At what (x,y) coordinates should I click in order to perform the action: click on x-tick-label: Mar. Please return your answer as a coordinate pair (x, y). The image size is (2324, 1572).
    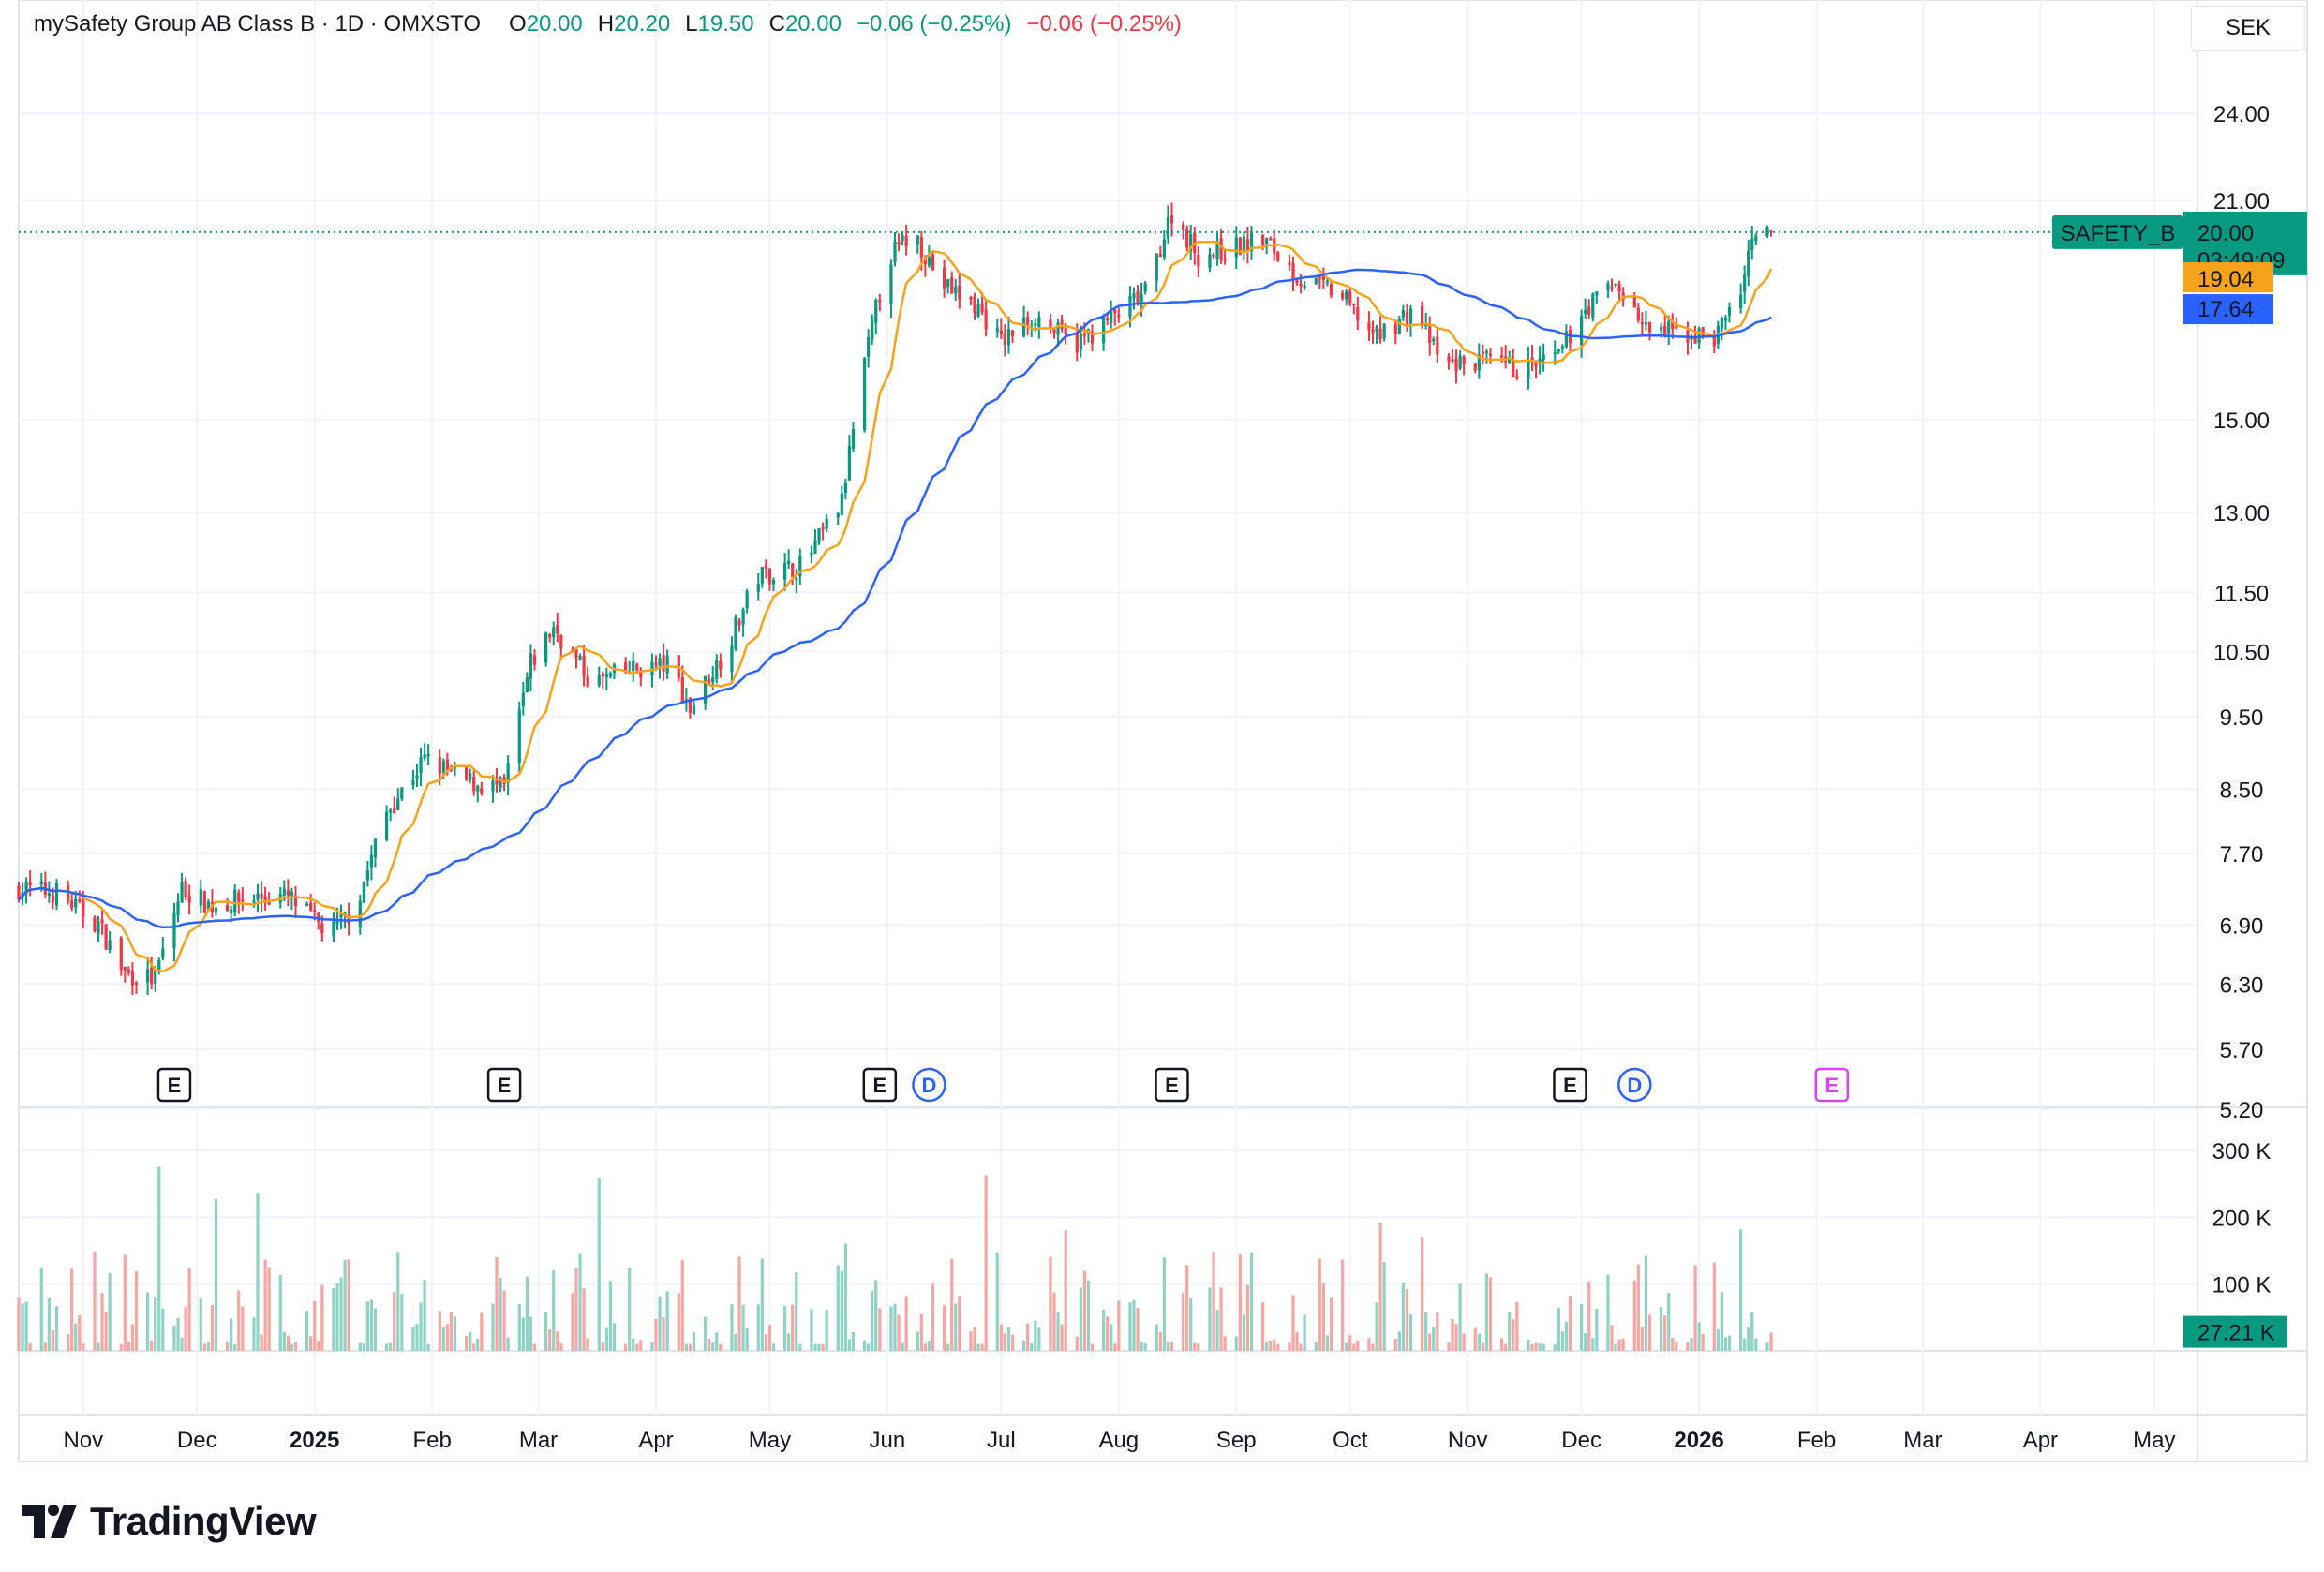
    Looking at the image, I should click on (1923, 1440).